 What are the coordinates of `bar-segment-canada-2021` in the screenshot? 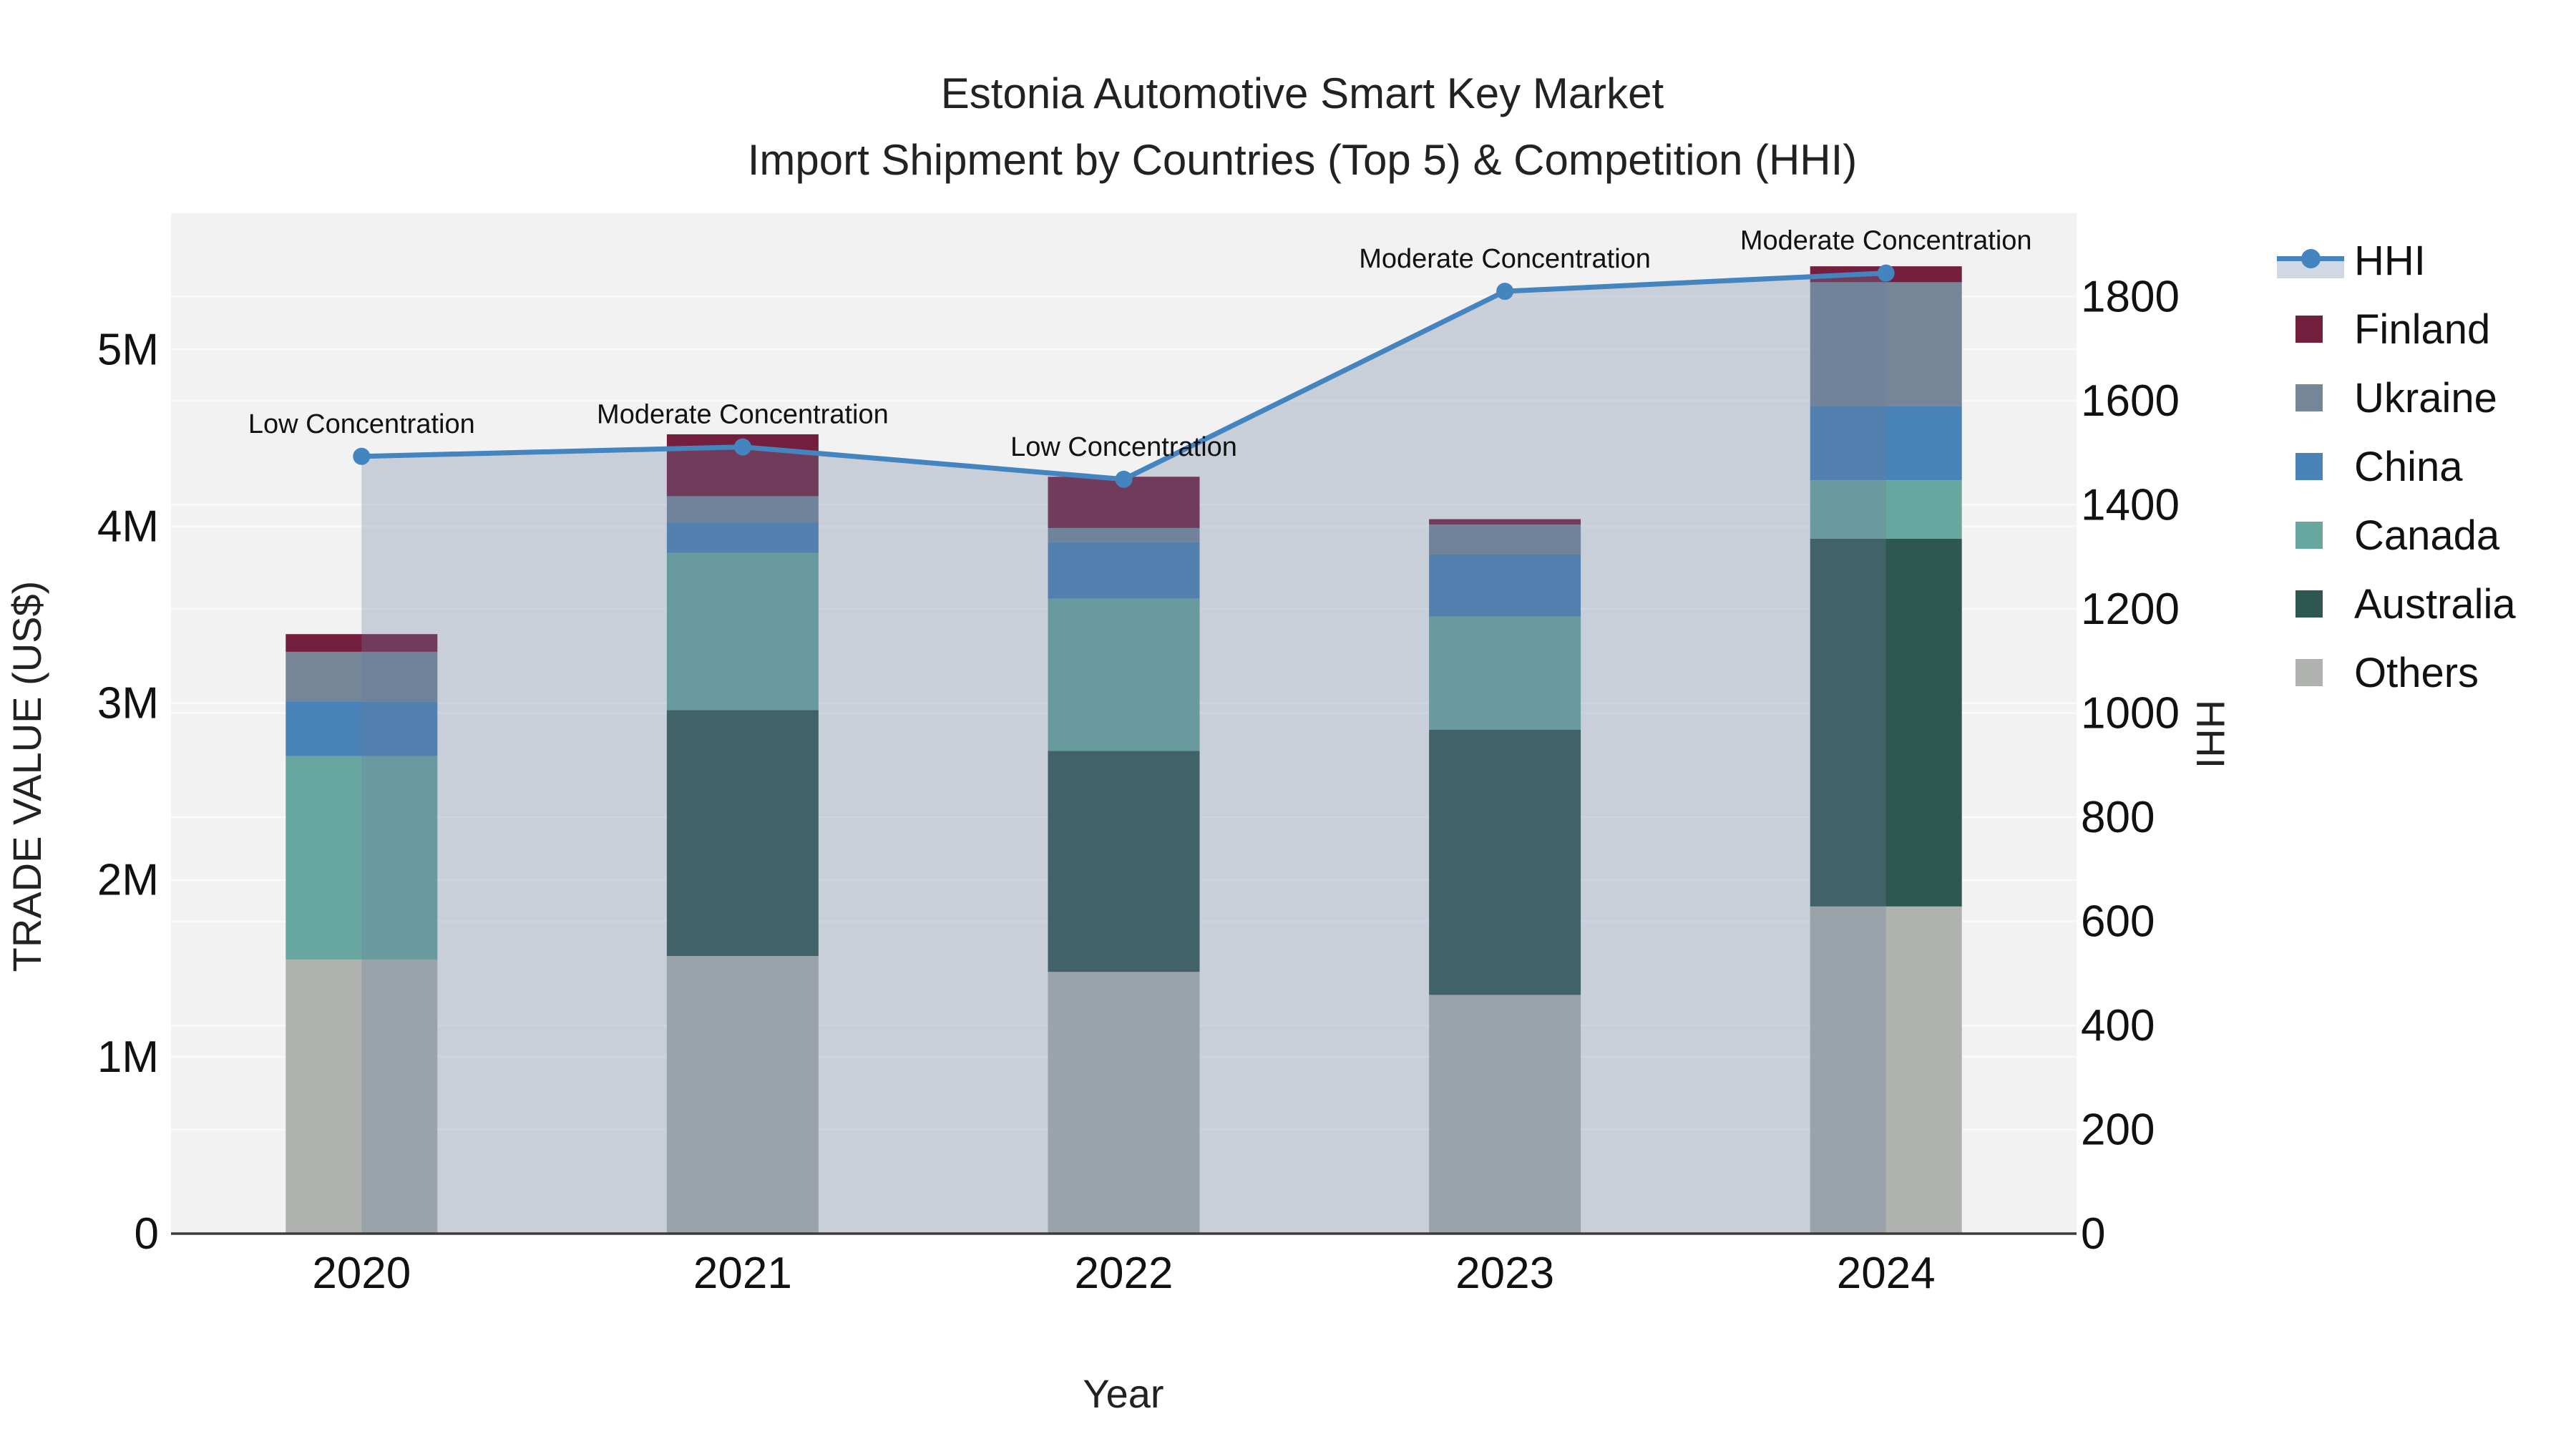 It's located at (742, 631).